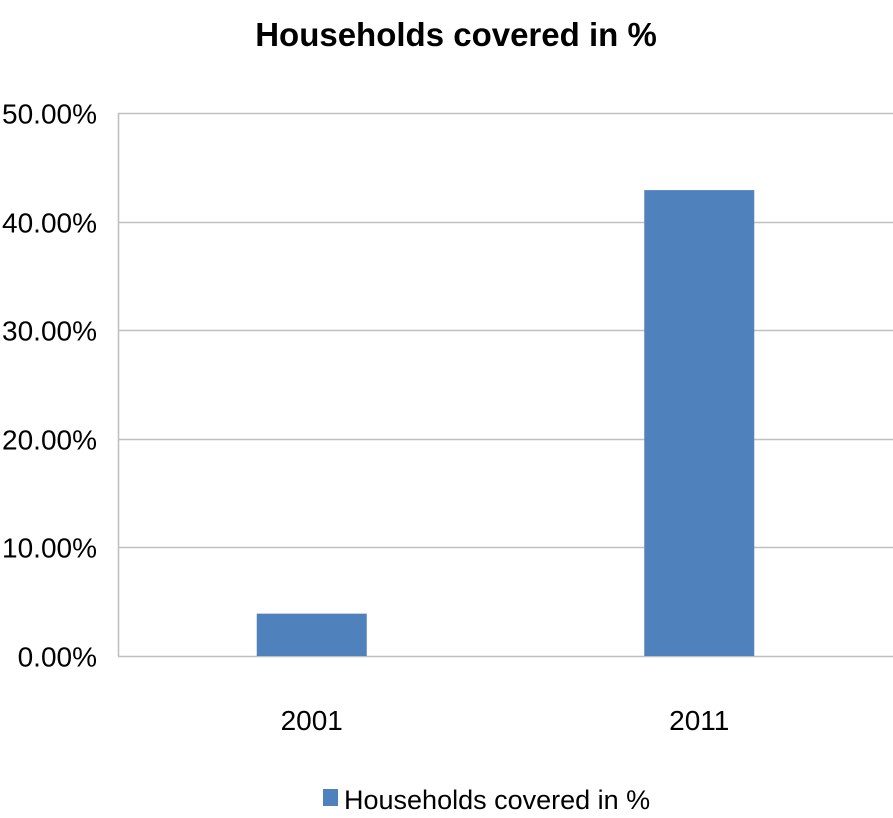 Image resolution: width=893 pixels, height=818 pixels. What do you see at coordinates (456, 34) in the screenshot?
I see `chart-title: Households covered in %` at bounding box center [456, 34].